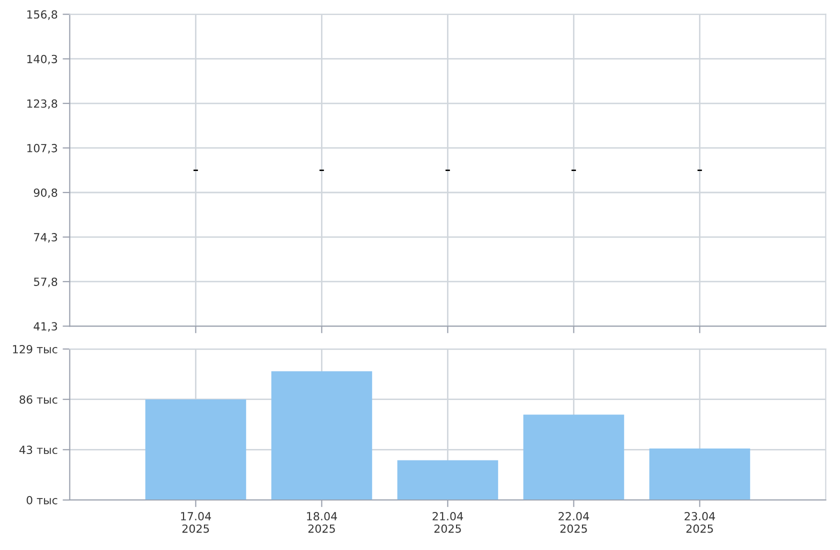 The height and width of the screenshot is (550, 840). Describe the element at coordinates (42, 15) in the screenshot. I see `y-tick-label: 156,8` at that location.